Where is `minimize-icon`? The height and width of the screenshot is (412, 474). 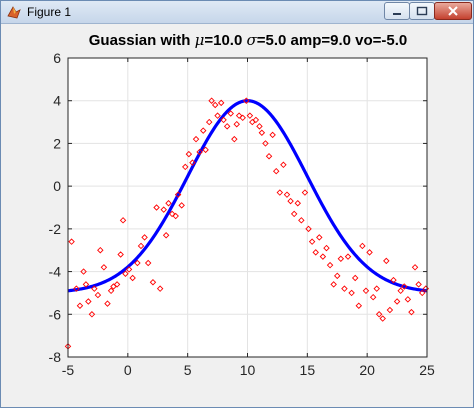
minimize-icon is located at coordinates (397, 14).